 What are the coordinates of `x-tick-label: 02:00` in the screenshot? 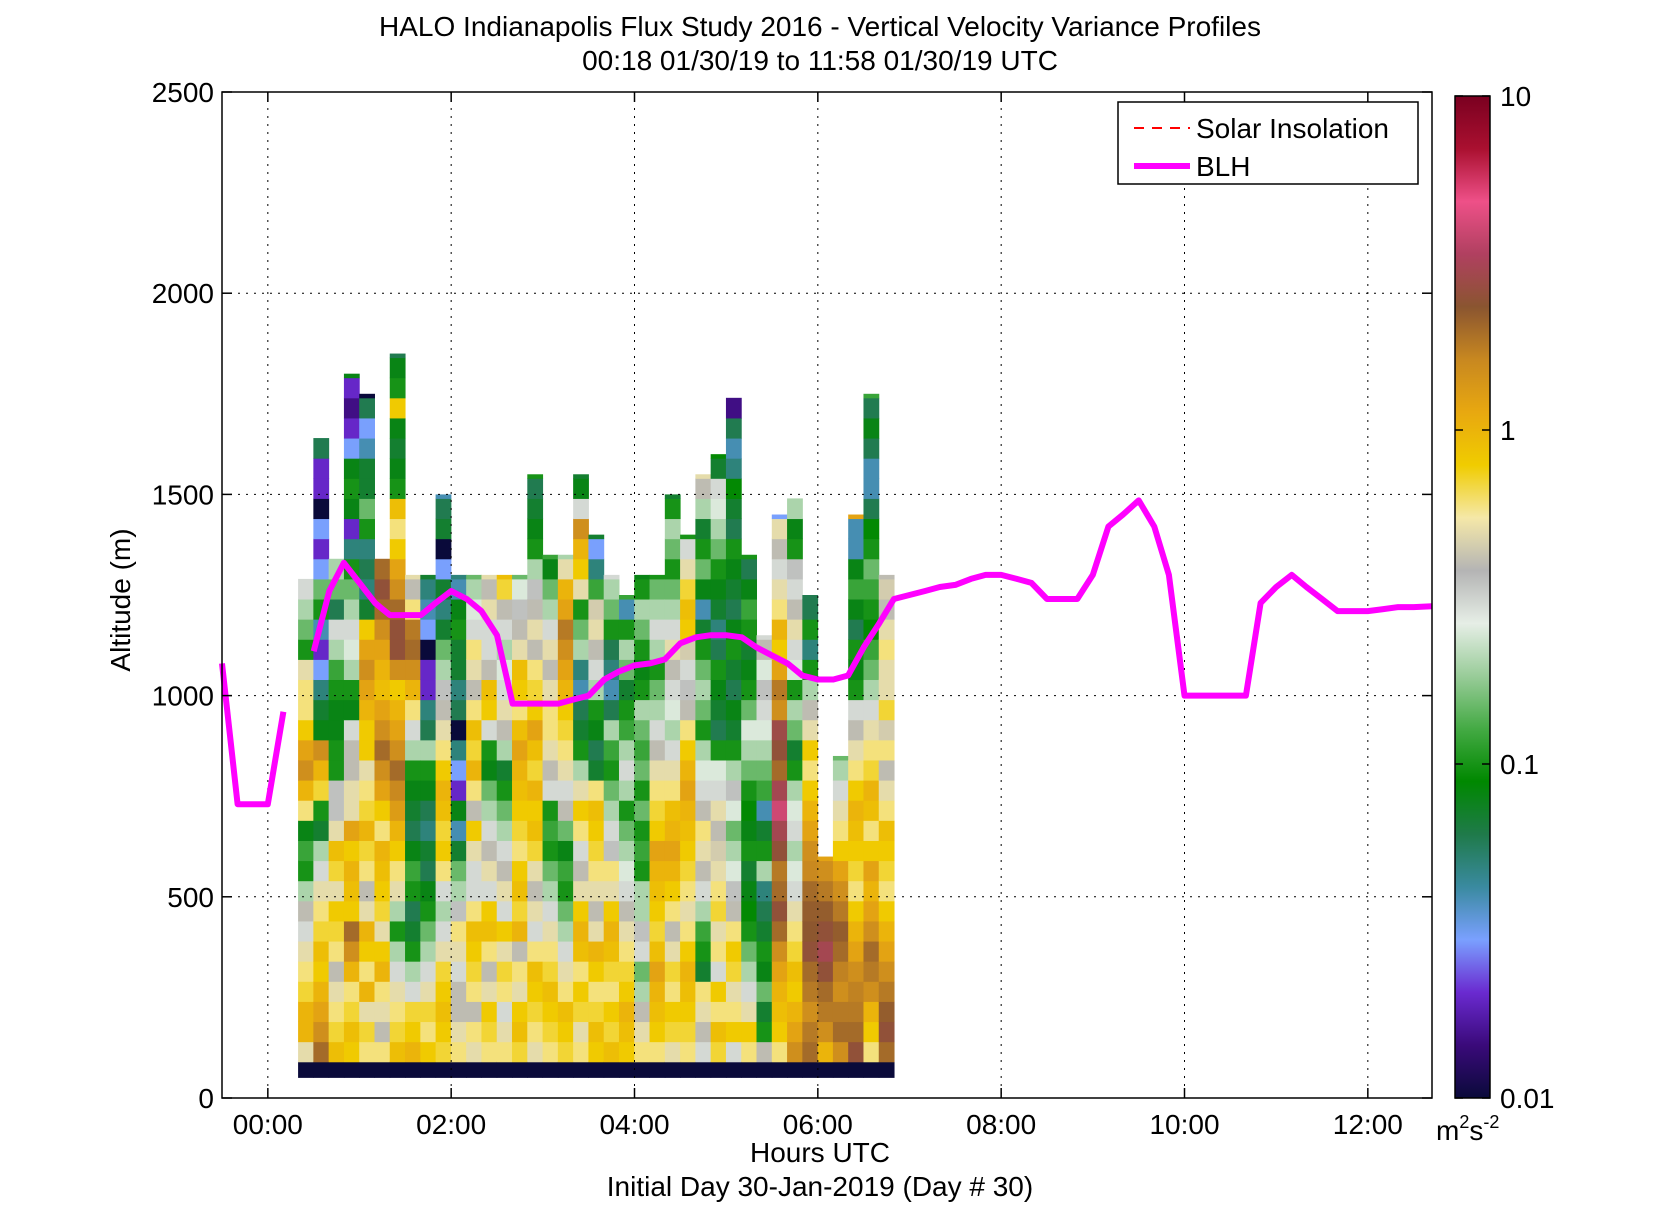 It's located at (451, 1124).